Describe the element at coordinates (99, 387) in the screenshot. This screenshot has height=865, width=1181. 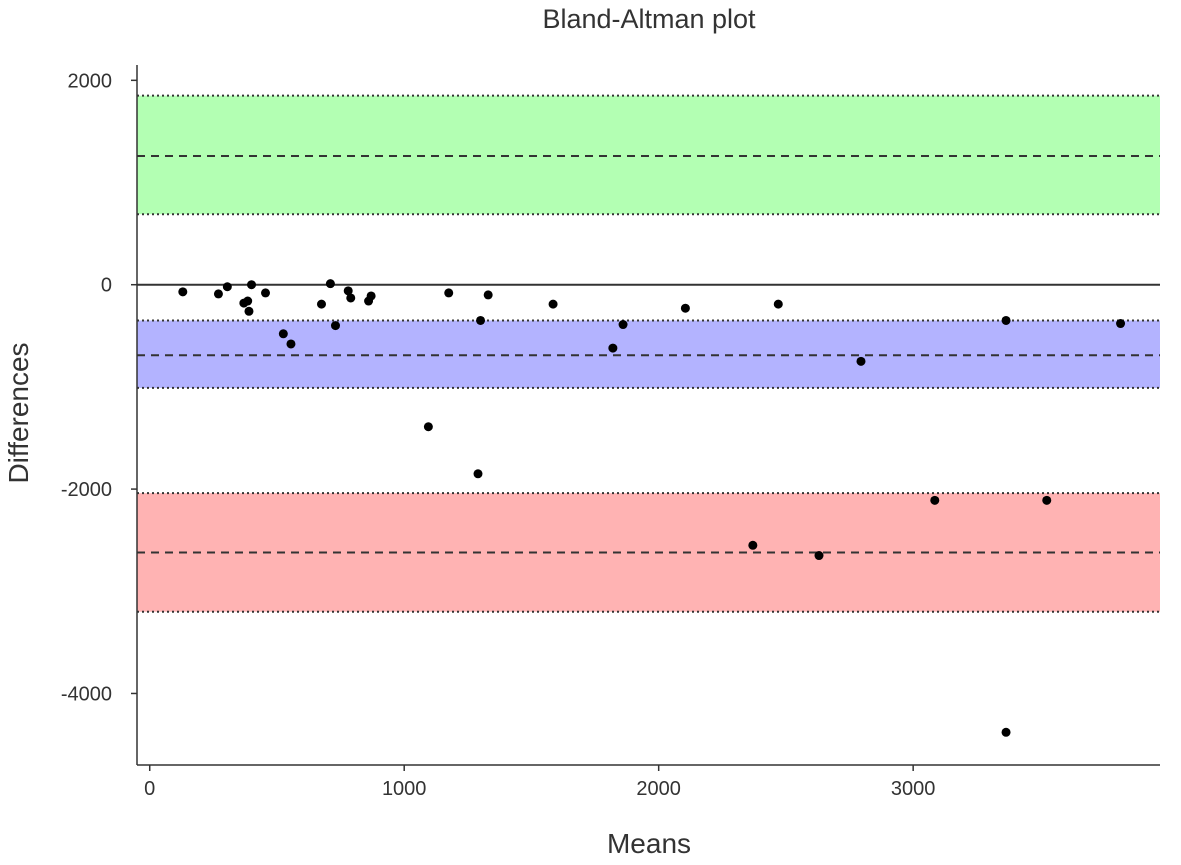
I see `y-axis-ticks: 2000 0 -2000 -4000` at that location.